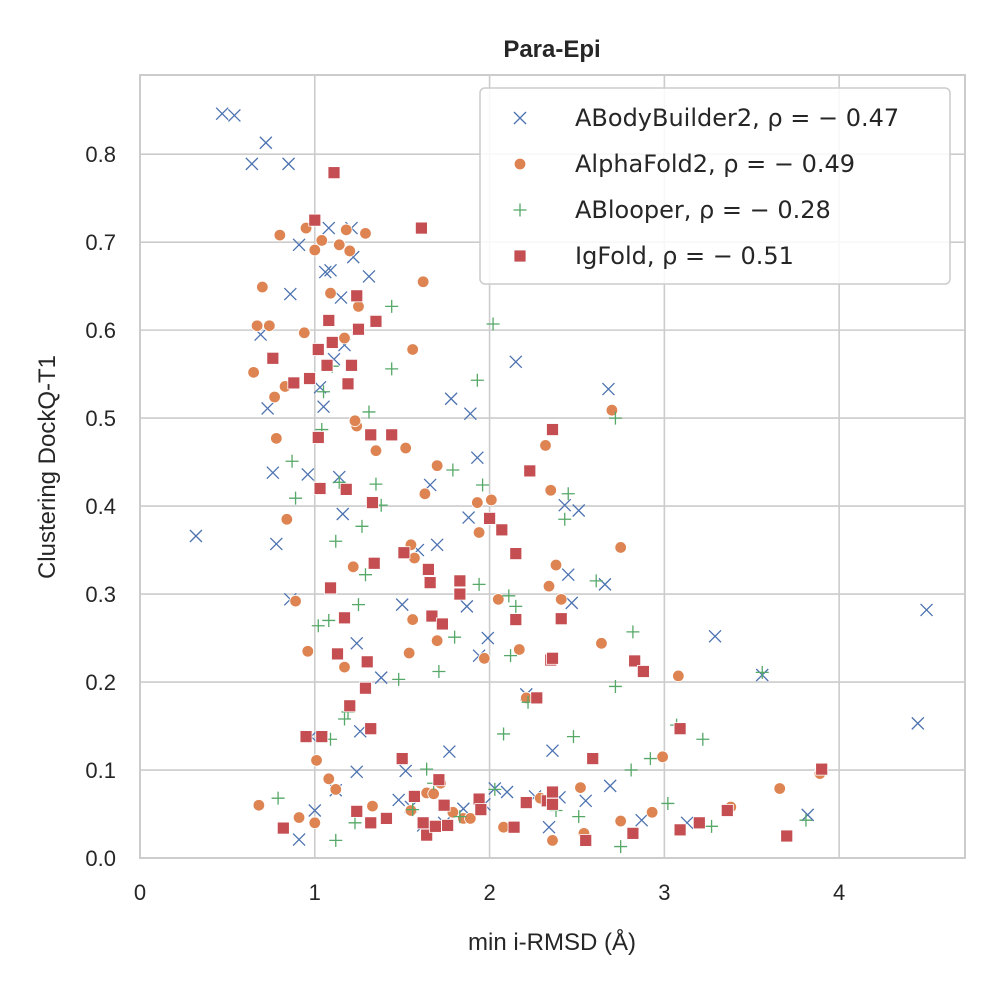 Image resolution: width=1000 pixels, height=1000 pixels. What do you see at coordinates (684, 256) in the screenshot?
I see `legend-label: IgFold, ρ = − 0.51` at bounding box center [684, 256].